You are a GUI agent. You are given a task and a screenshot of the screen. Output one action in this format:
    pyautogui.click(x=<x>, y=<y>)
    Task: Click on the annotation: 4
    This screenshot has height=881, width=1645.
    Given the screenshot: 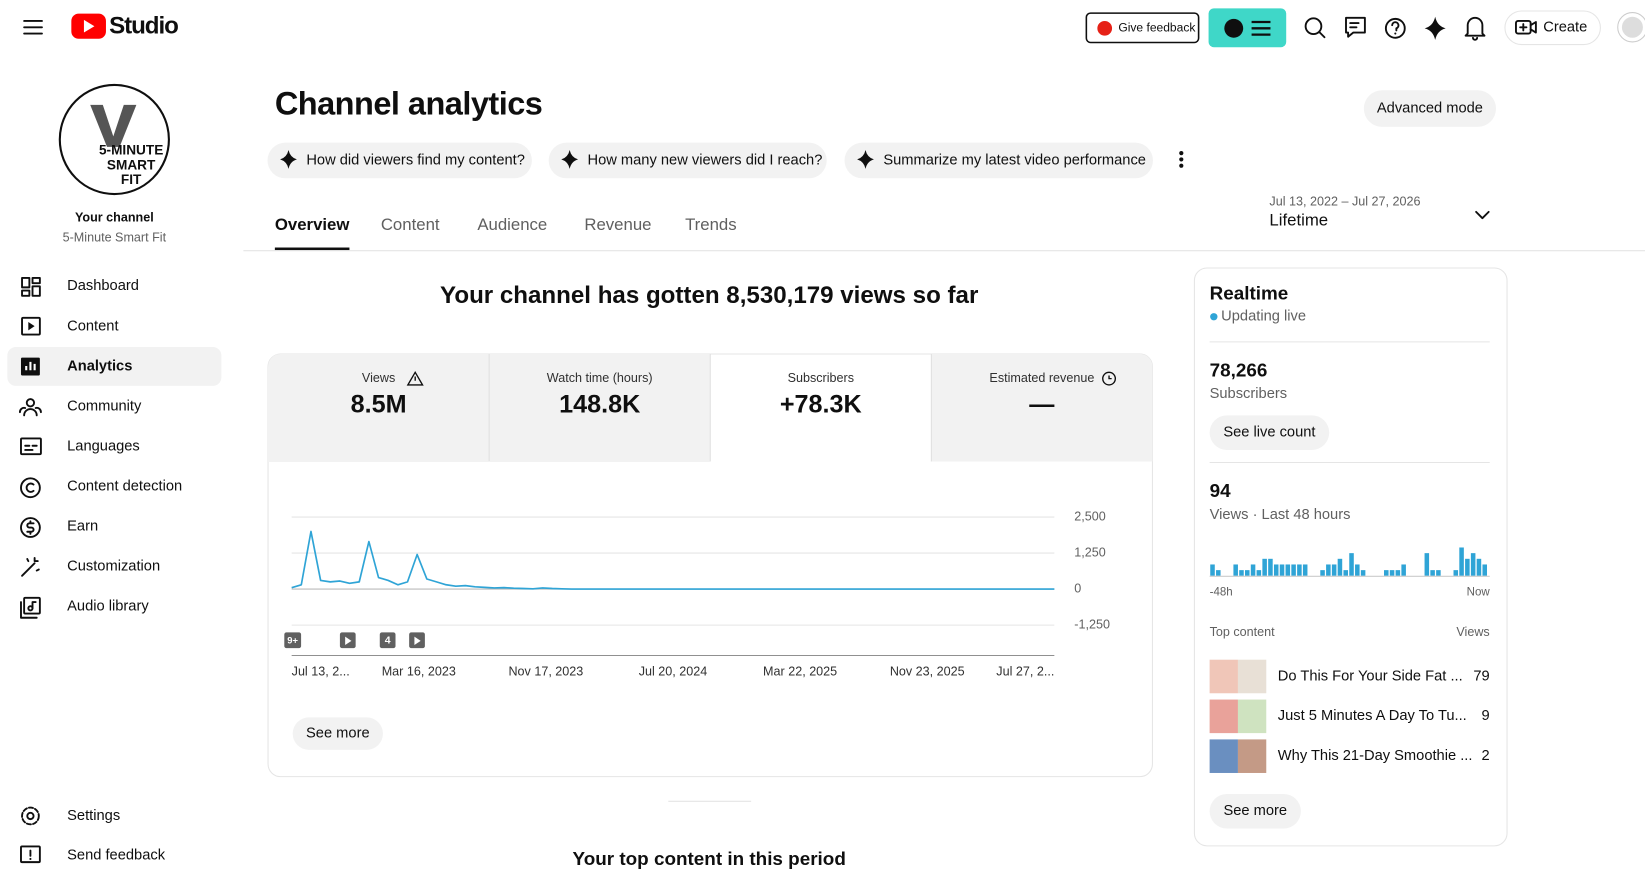 What is the action you would take?
    pyautogui.click(x=387, y=640)
    